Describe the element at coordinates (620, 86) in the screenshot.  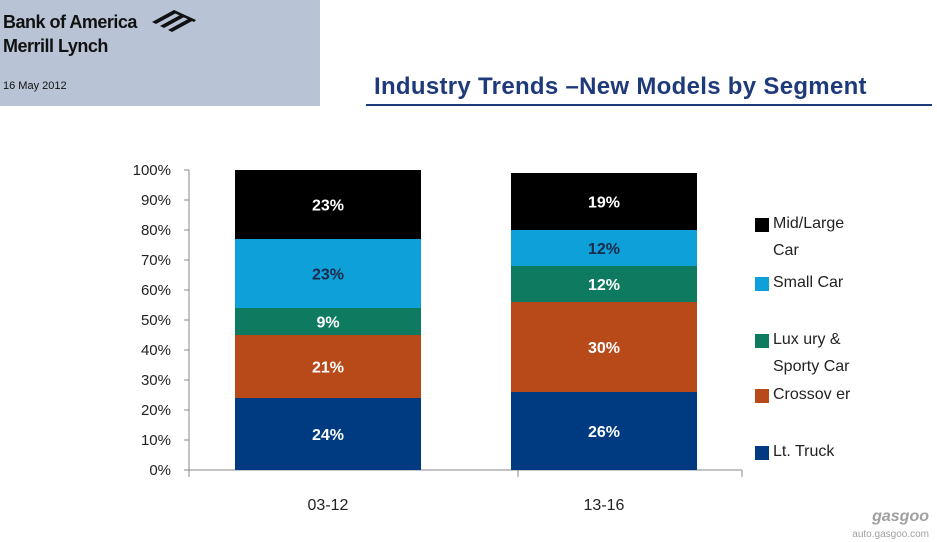
I see `page-title: Industry Trends –New Models by Segment` at that location.